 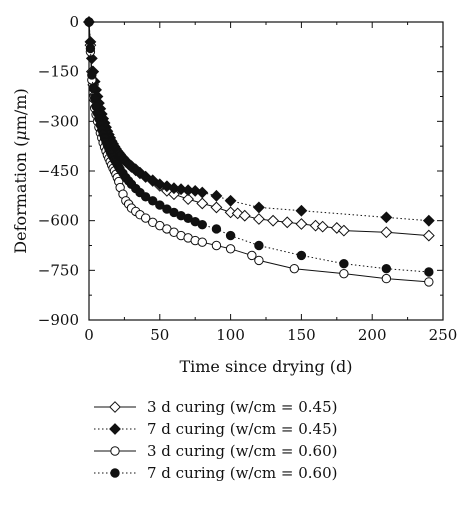 What do you see at coordinates (58, 270) in the screenshot?
I see `y-tick-label: −750` at bounding box center [58, 270].